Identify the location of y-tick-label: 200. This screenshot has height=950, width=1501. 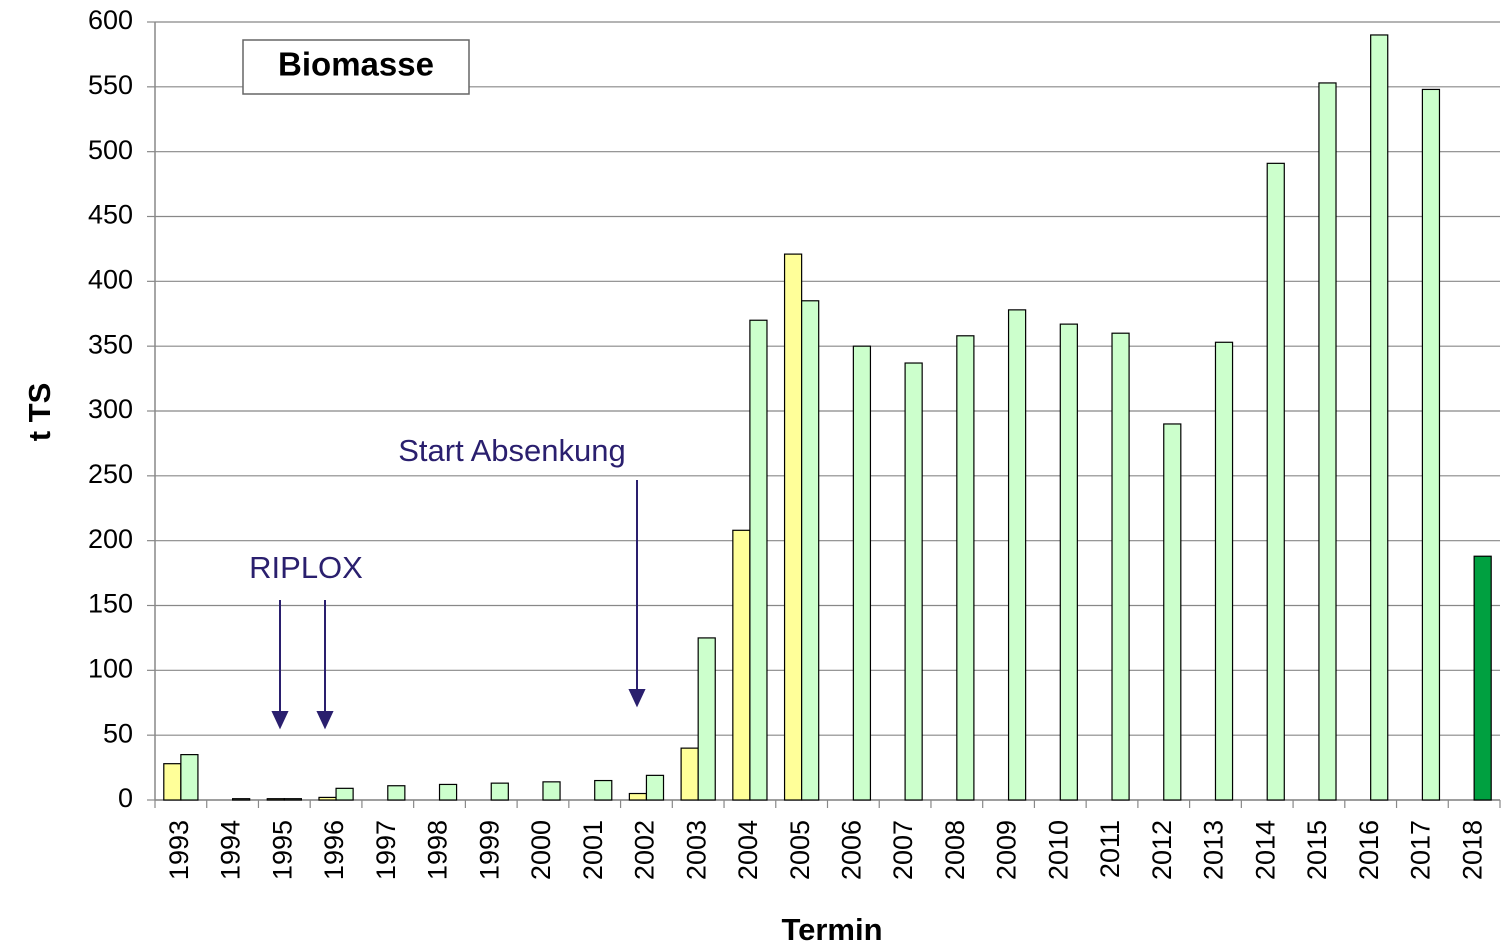
(110, 539).